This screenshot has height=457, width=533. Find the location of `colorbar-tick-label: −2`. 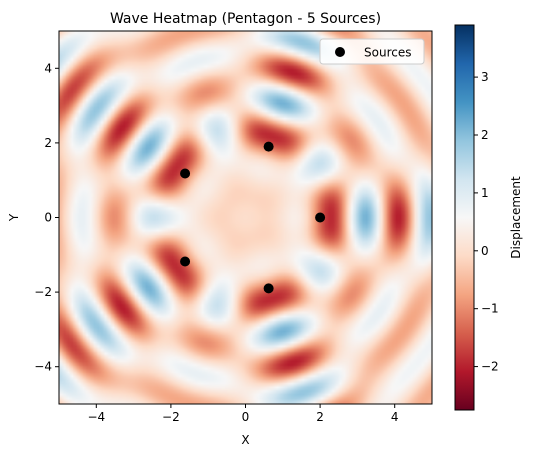

colorbar-tick-label: −2 is located at coordinates (490, 367).